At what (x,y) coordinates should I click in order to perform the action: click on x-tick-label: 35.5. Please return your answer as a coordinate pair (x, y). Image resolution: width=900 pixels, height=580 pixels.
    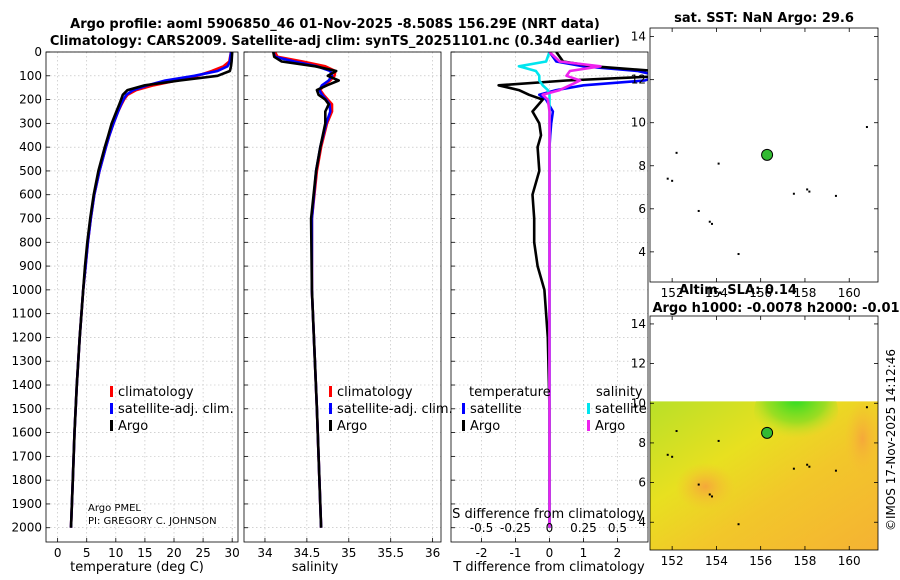
    Looking at the image, I should click on (390, 553).